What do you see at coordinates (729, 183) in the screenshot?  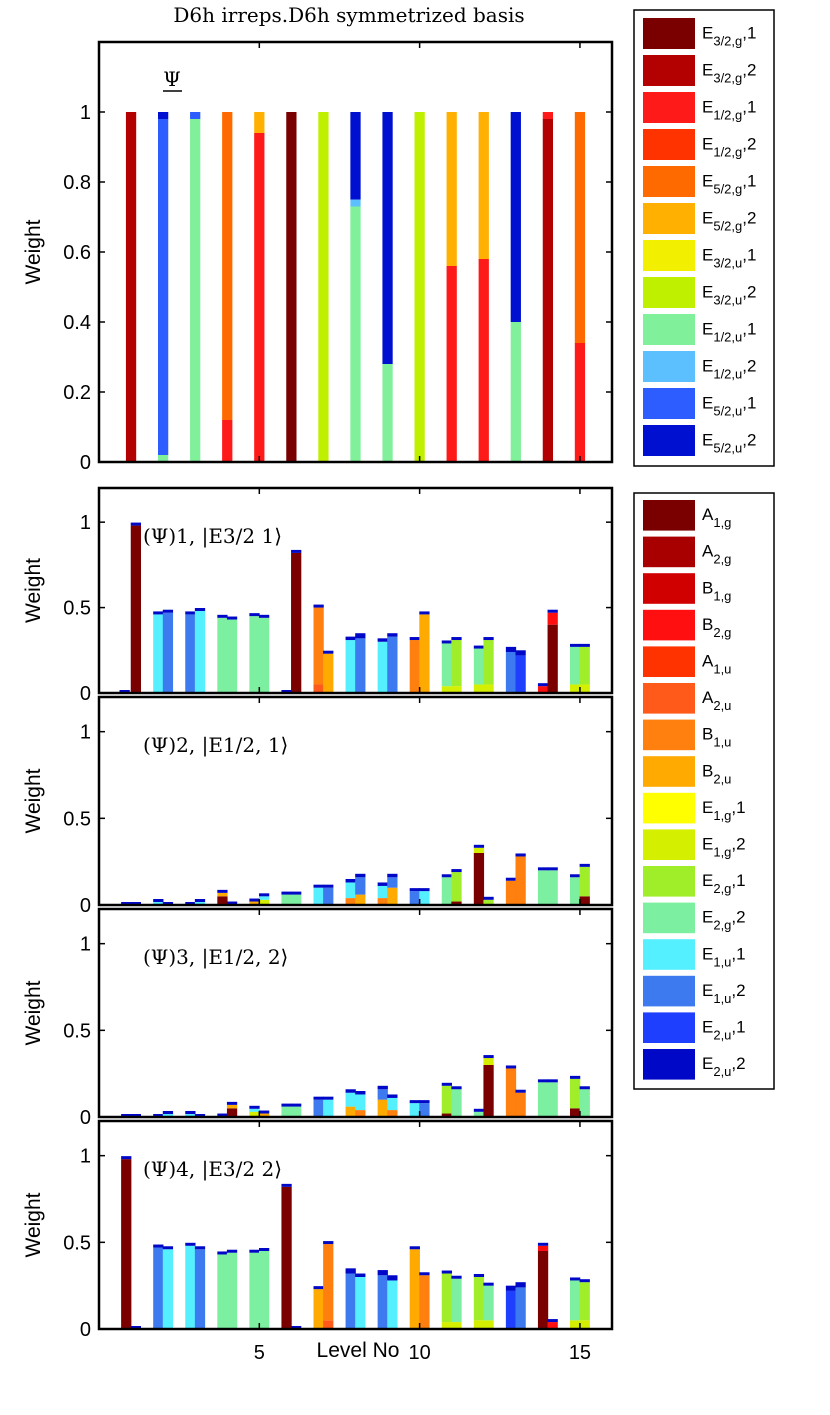 I see `legend-label-4: E5/2,g,1` at bounding box center [729, 183].